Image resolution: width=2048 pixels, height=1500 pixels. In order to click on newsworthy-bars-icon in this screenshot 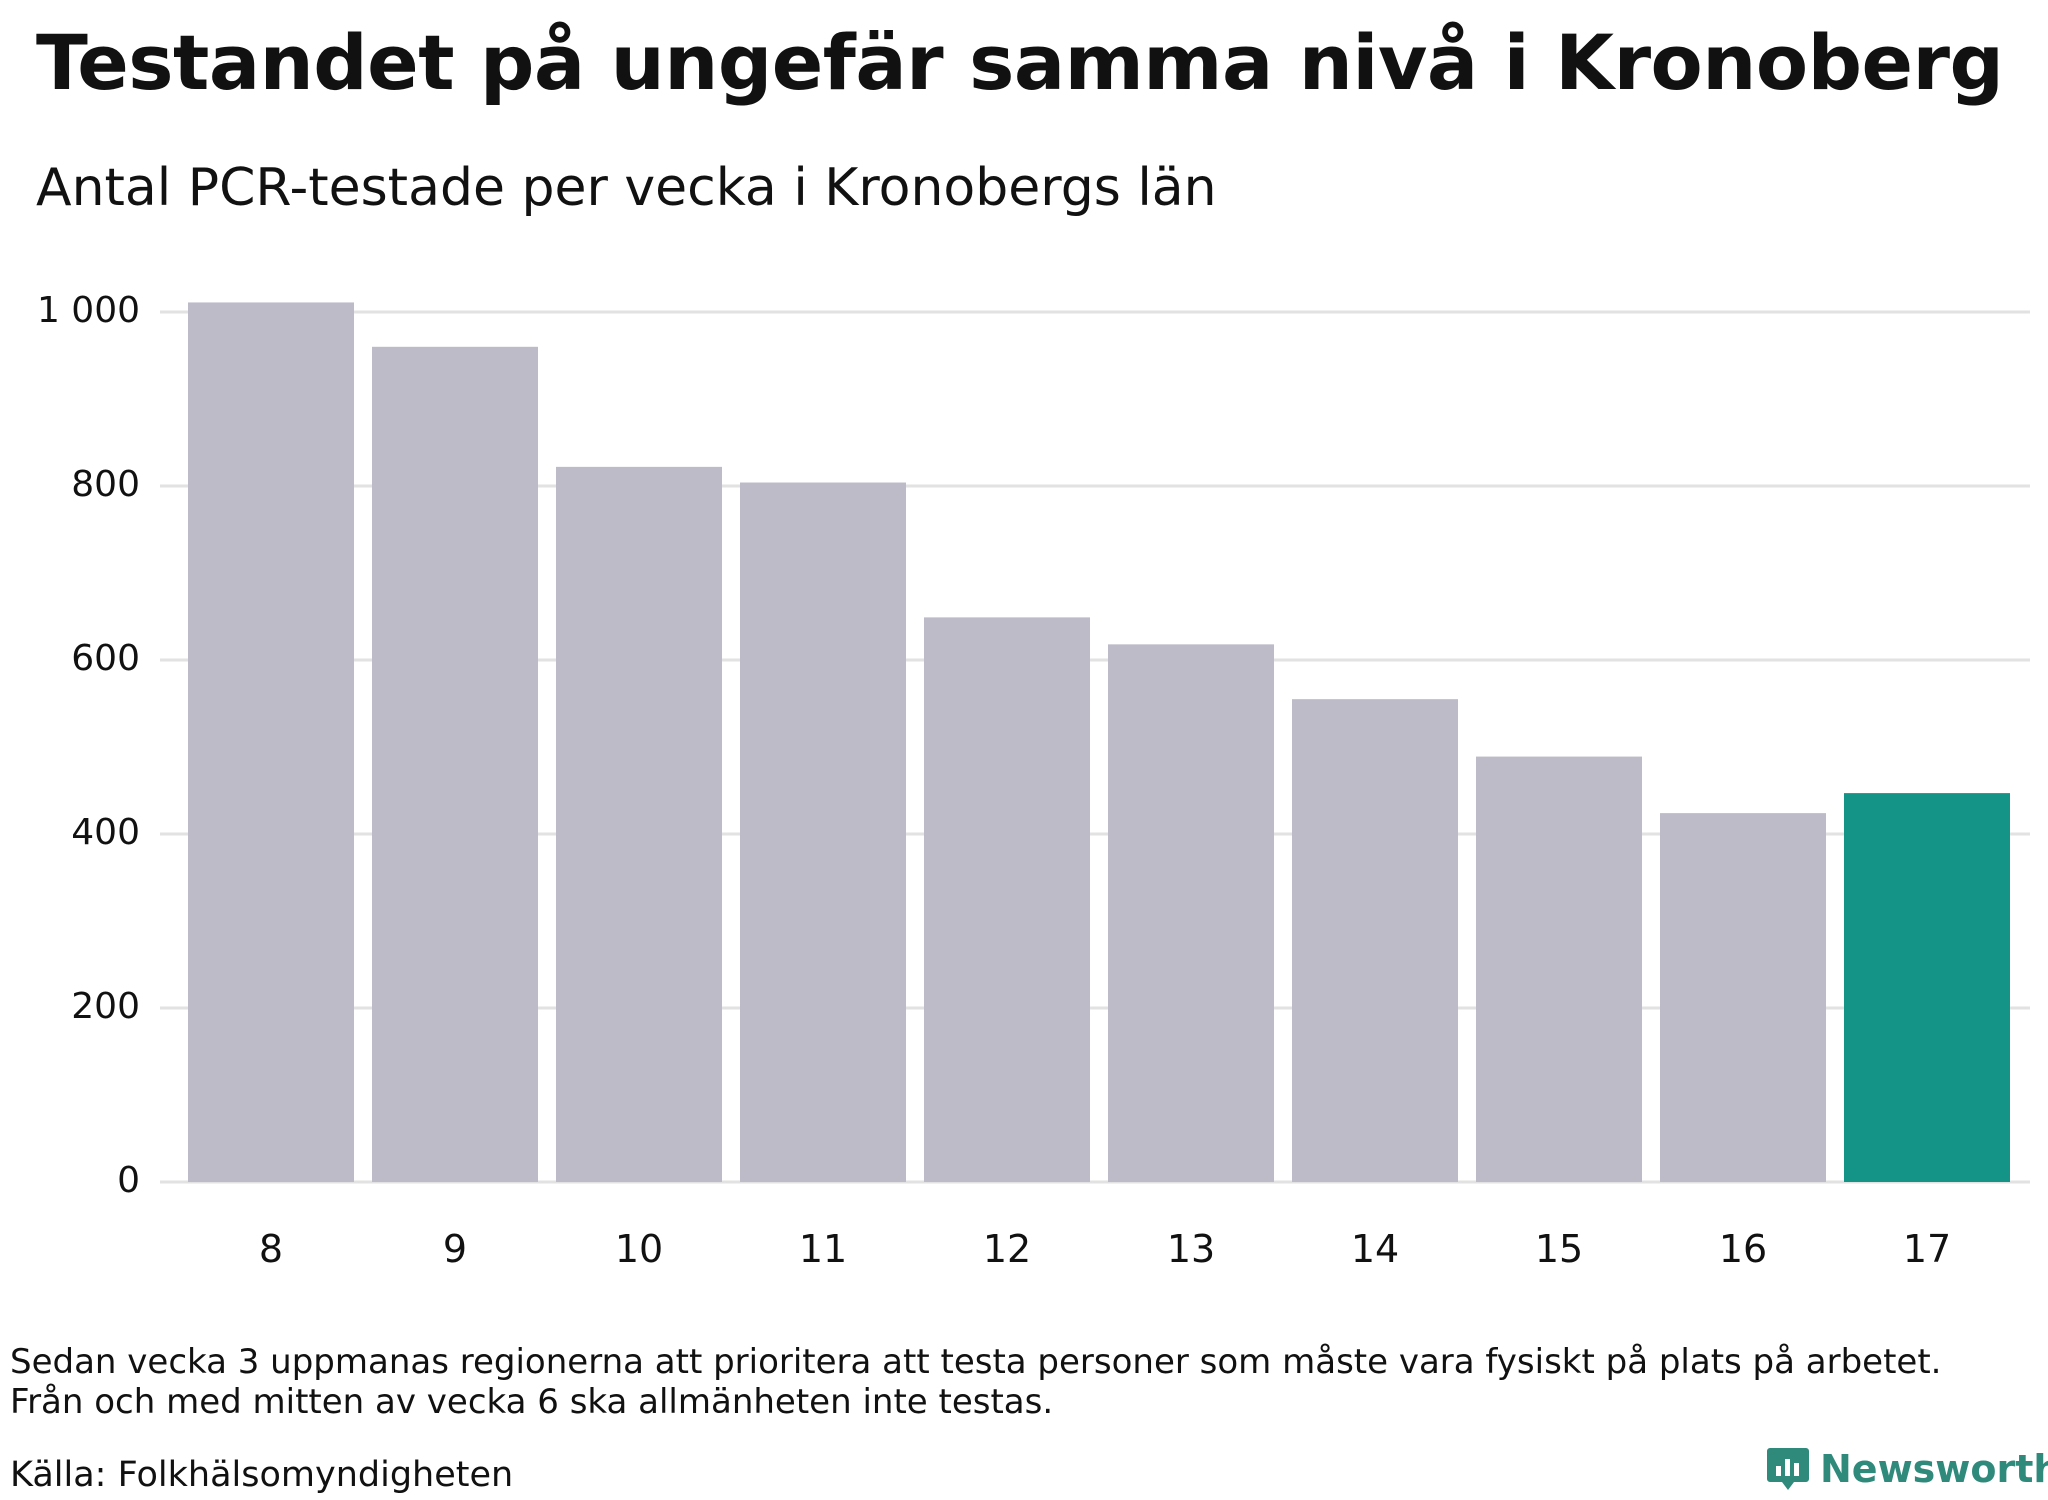, I will do `click(1788, 1469)`.